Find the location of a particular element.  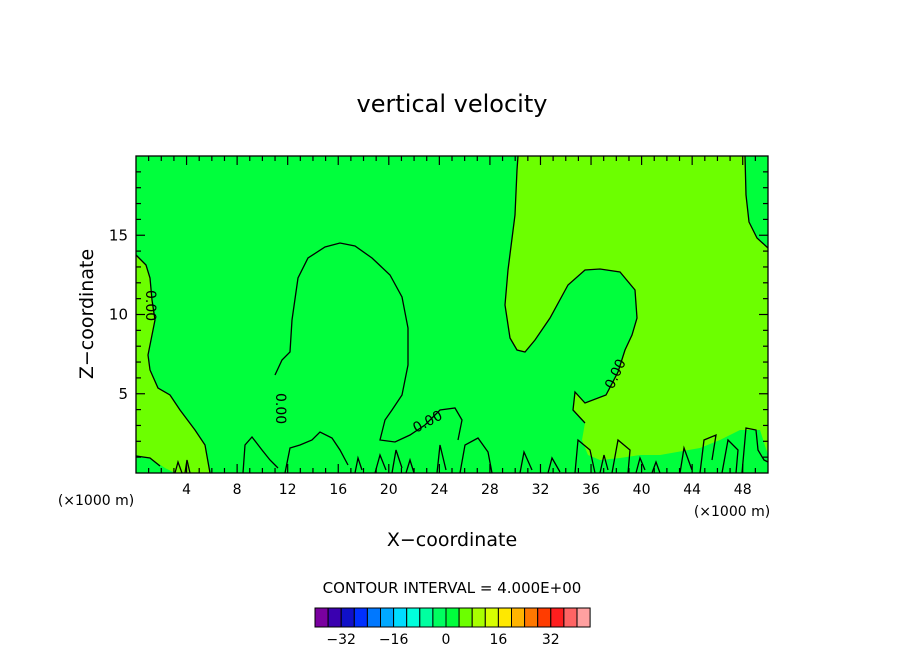

colorbar-tick-label: −32 is located at coordinates (341, 640).